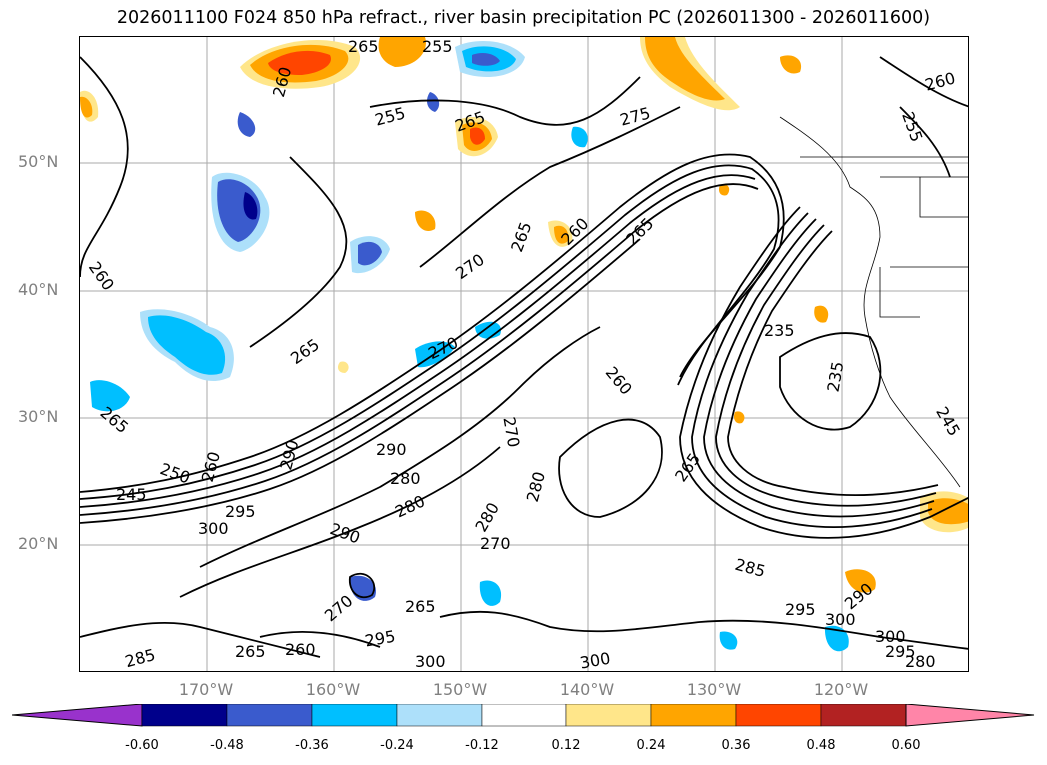 Image resolution: width=1047 pixels, height=765 pixels. I want to click on contour-label: 250, so click(175, 473).